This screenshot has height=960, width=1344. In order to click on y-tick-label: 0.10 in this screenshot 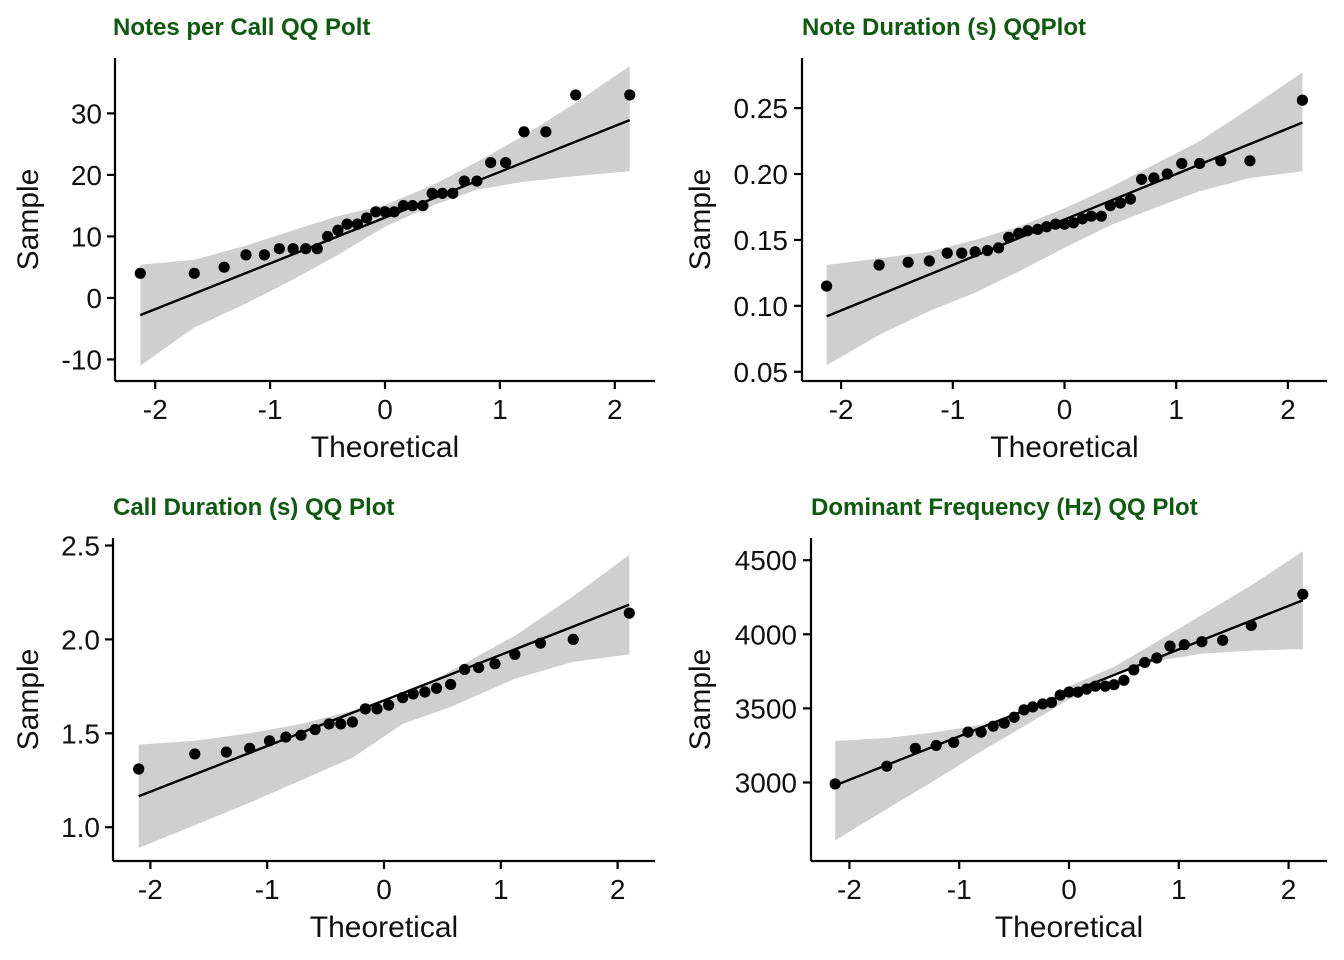, I will do `click(761, 306)`.